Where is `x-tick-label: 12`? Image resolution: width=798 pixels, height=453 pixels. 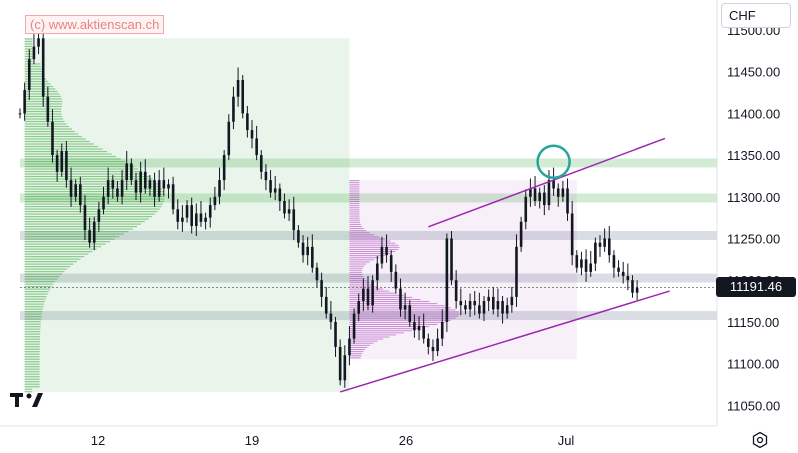 x-tick-label: 12 is located at coordinates (98, 440).